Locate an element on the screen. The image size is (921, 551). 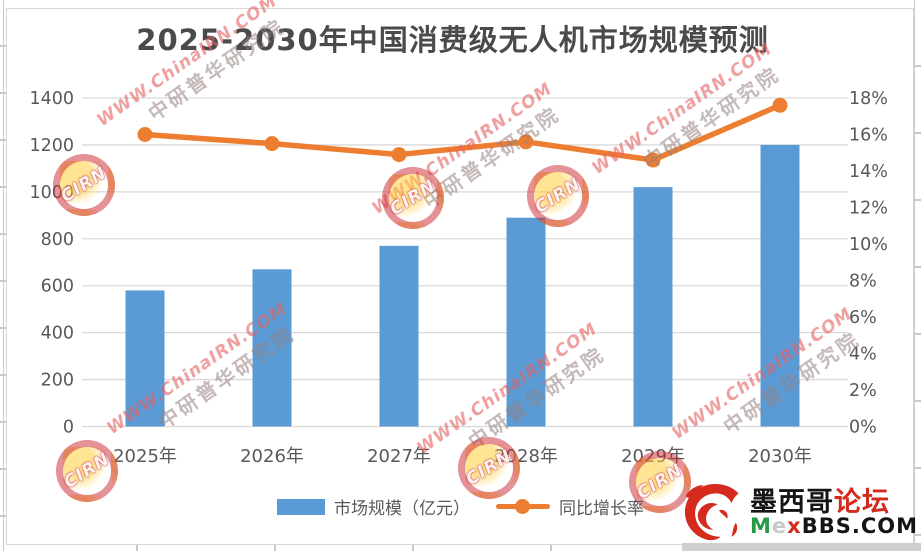
line-point-2026年 is located at coordinates (272, 144).